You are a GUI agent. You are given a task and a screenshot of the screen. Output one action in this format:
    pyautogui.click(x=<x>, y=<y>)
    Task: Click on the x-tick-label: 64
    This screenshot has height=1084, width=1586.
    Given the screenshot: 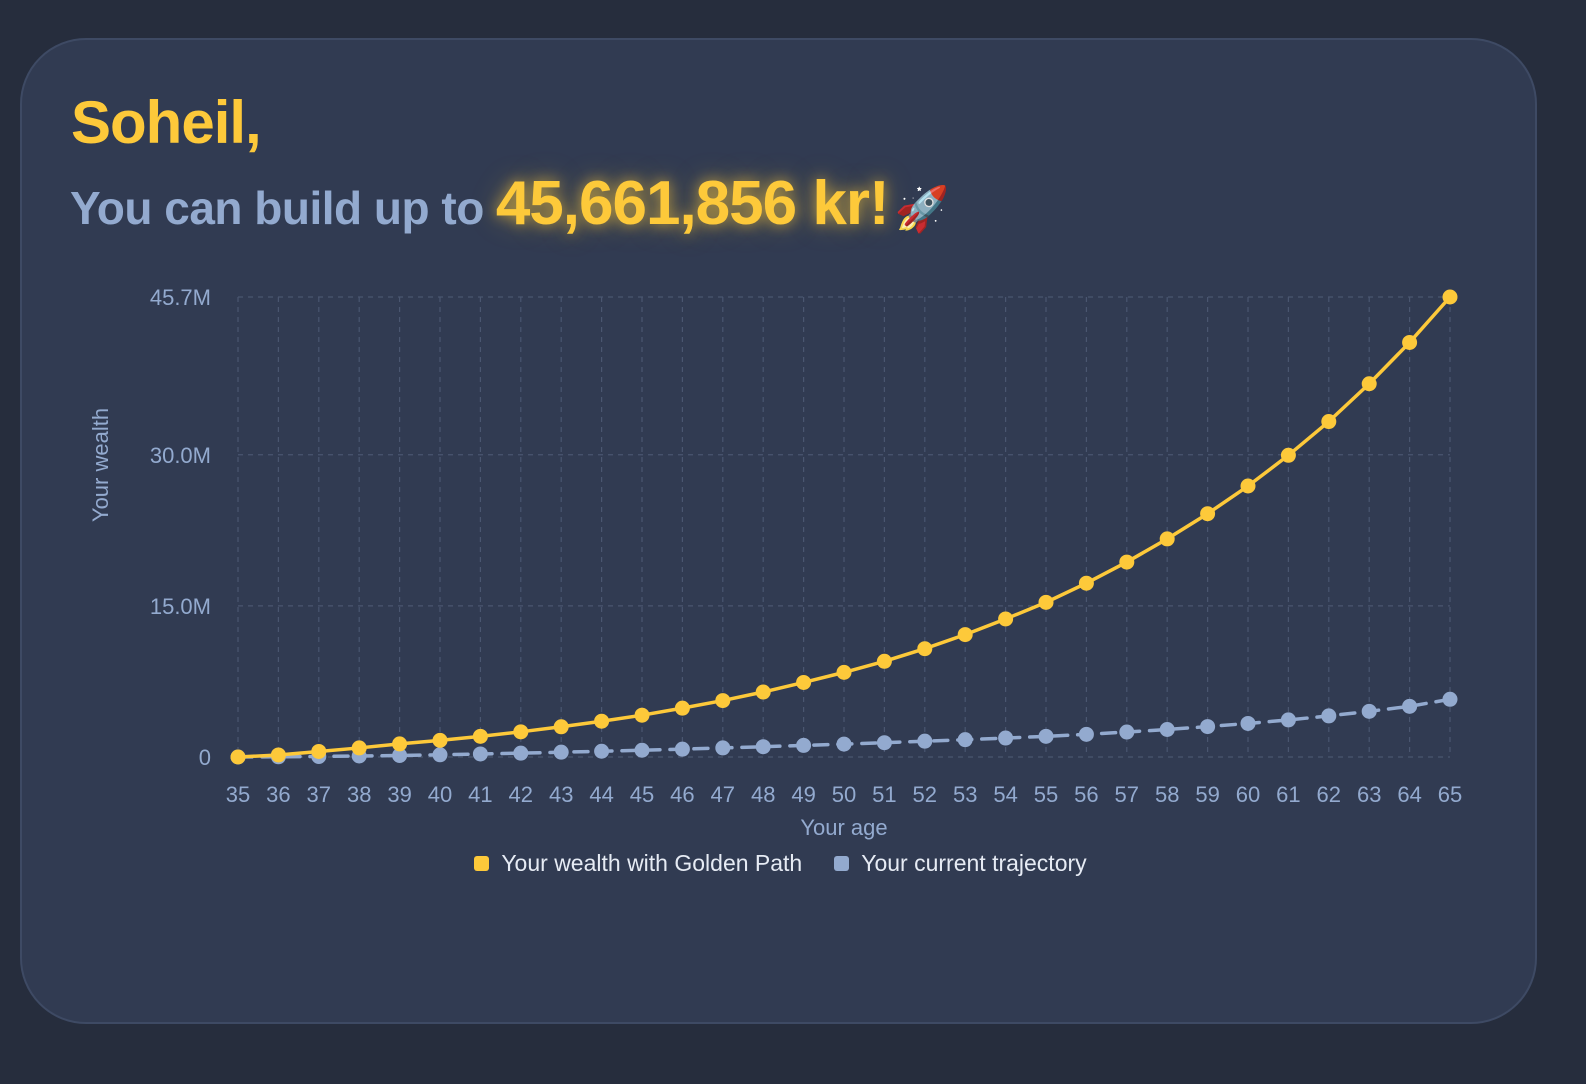 What is the action you would take?
    pyautogui.click(x=1409, y=794)
    